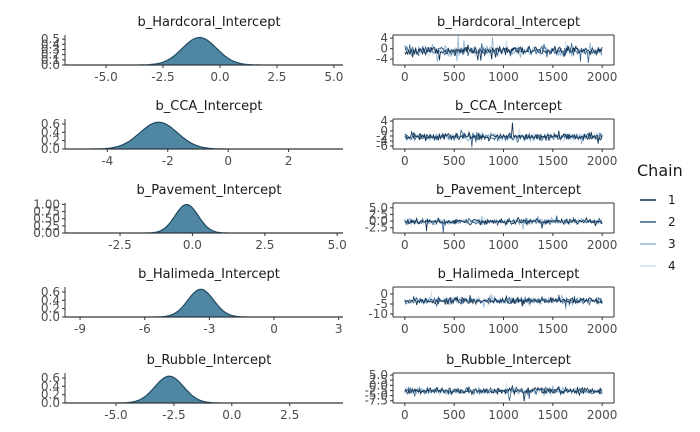 The width and height of the screenshot is (700, 432). I want to click on trace-panel-title: b_Hardcoral_Intercept, so click(508, 22).